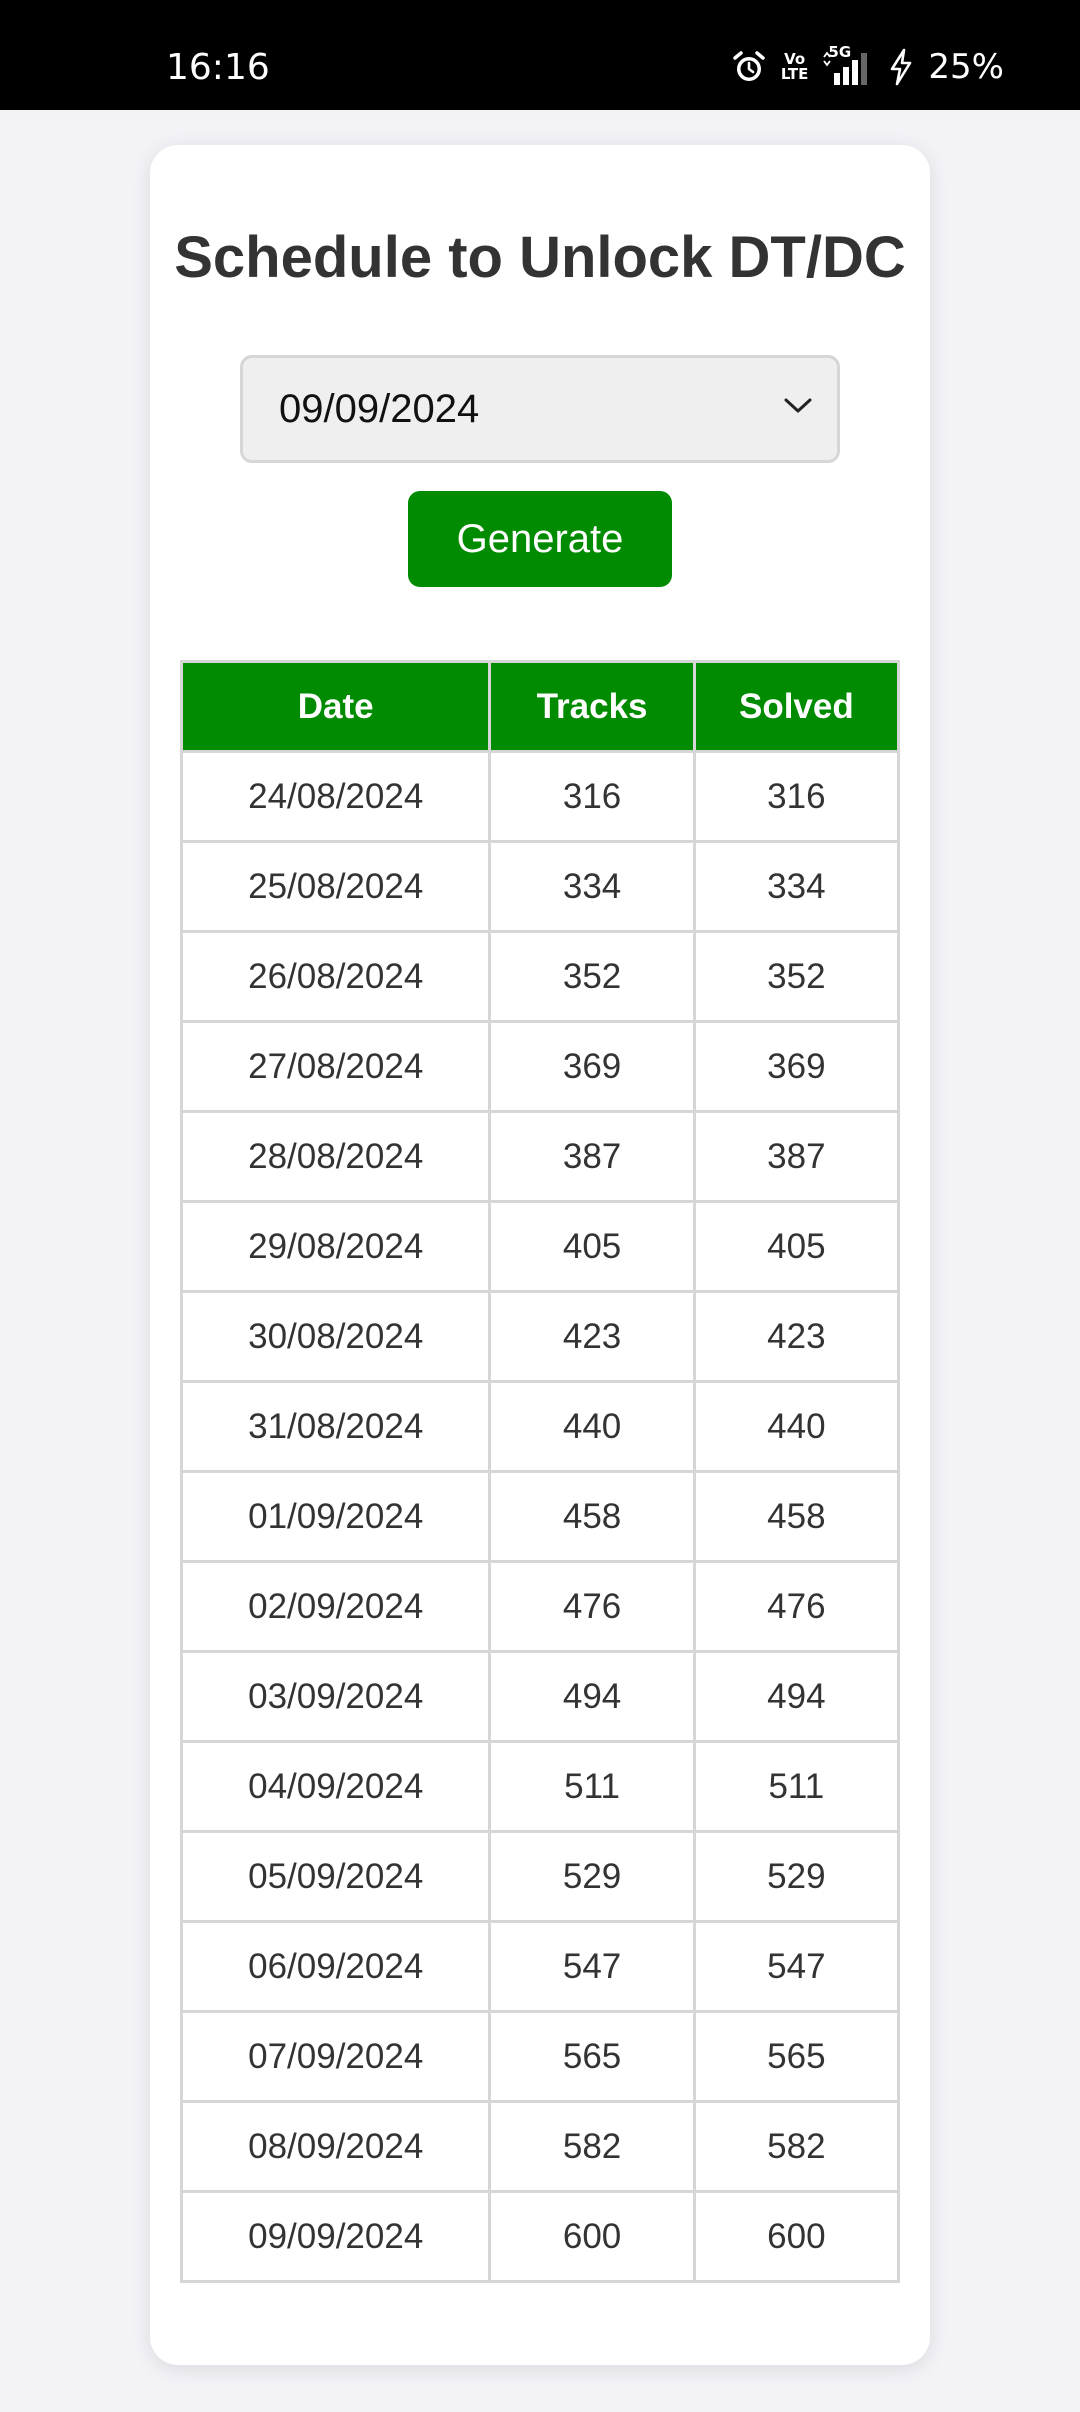  What do you see at coordinates (335, 886) in the screenshot?
I see `cell-date: 25/08/2024` at bounding box center [335, 886].